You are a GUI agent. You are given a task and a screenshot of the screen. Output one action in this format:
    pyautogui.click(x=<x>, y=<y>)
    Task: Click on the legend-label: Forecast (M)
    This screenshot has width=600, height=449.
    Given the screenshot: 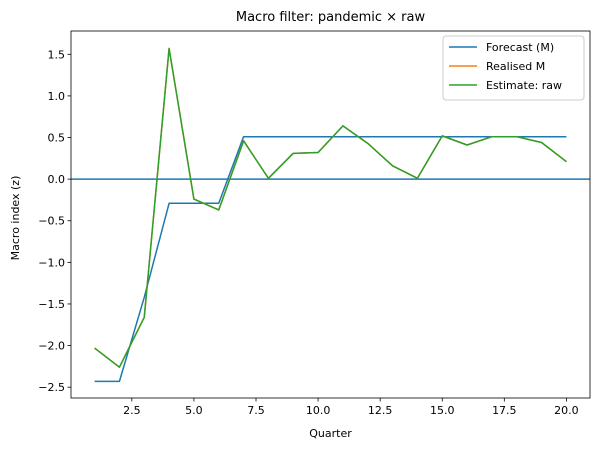 What is the action you would take?
    pyautogui.click(x=520, y=47)
    